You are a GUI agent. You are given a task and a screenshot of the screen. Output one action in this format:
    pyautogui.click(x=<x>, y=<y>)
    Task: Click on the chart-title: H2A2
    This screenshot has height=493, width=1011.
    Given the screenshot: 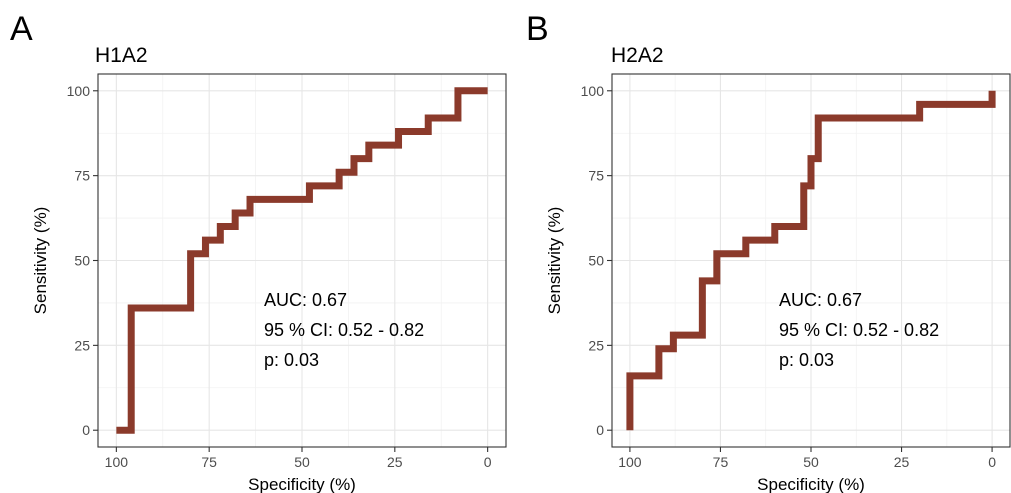 What is the action you would take?
    pyautogui.click(x=637, y=55)
    